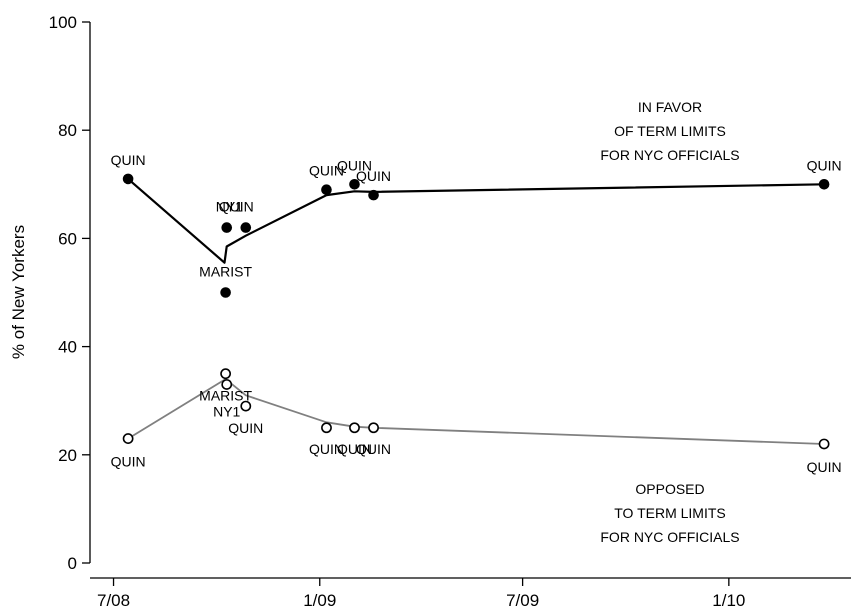  I want to click on x-axis: 7/08 1/09 7/09 1/10, so click(470, 593).